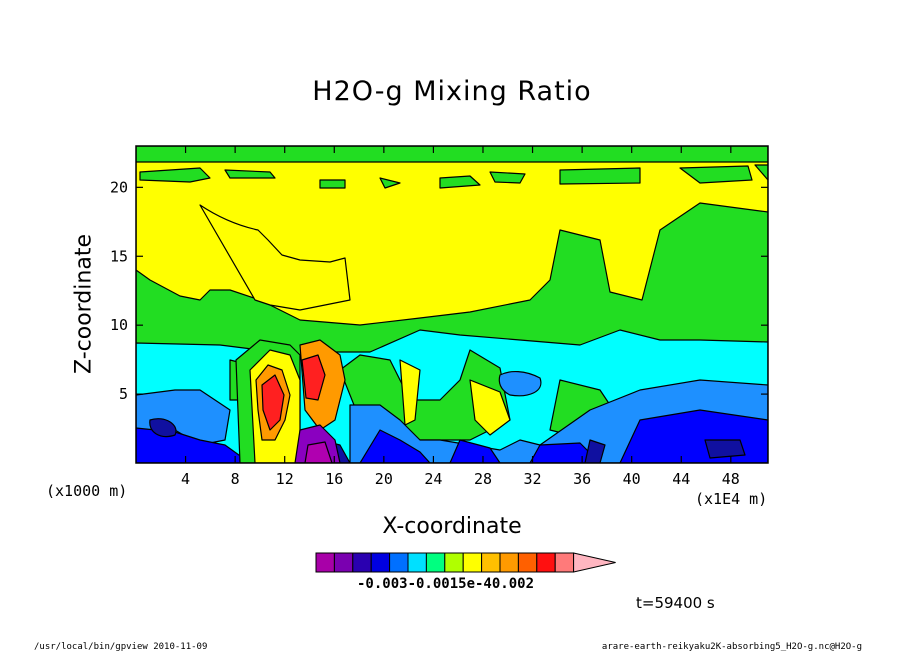 The height and width of the screenshot is (654, 904). Describe the element at coordinates (681, 479) in the screenshot. I see `x-tick-label: 44` at that location.